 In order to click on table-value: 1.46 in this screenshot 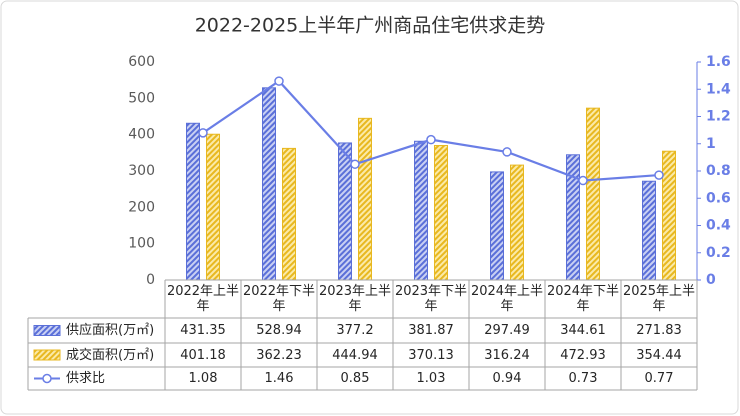, I will do `click(279, 378)`.